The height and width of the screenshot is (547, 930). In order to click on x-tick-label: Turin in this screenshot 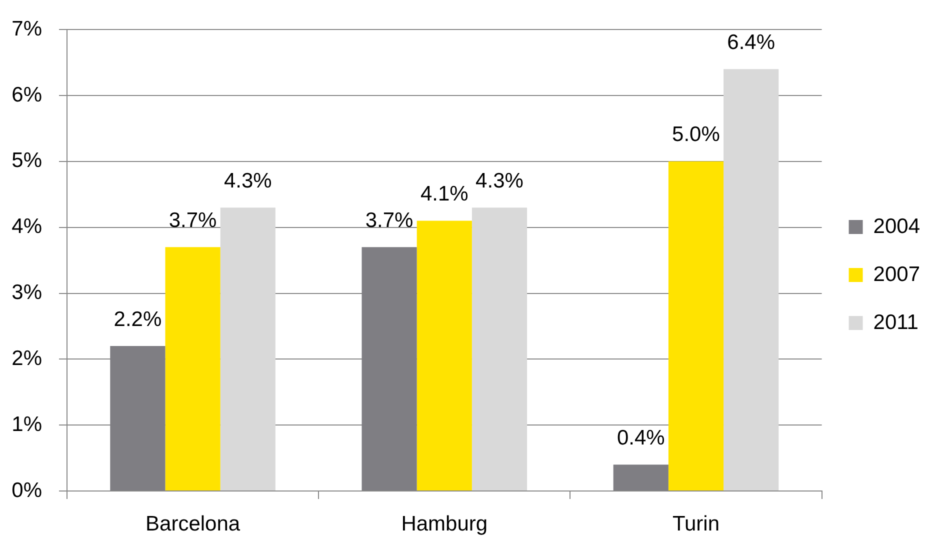, I will do `click(696, 524)`.